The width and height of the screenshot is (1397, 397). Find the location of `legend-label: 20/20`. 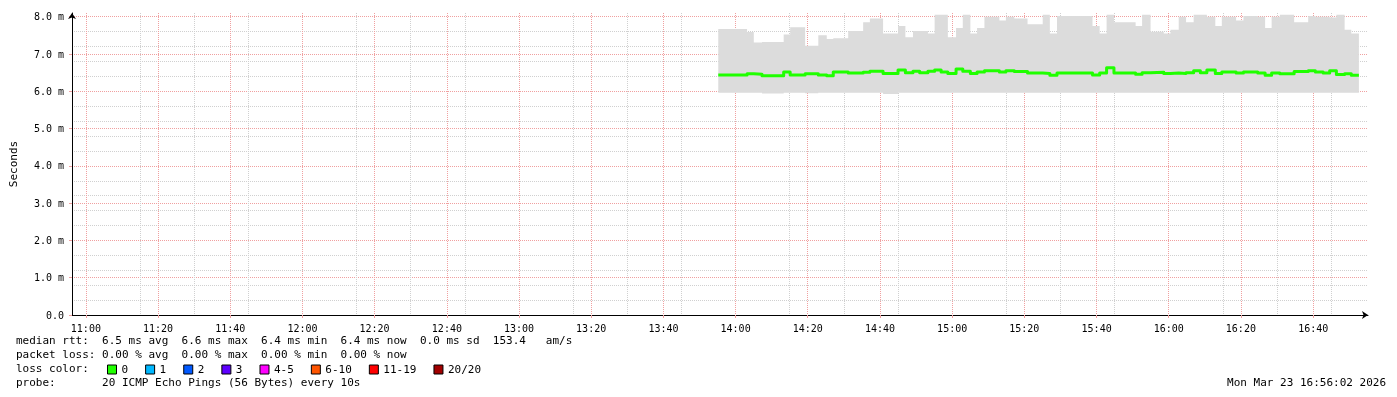

legend-label: 20/20 is located at coordinates (464, 369).